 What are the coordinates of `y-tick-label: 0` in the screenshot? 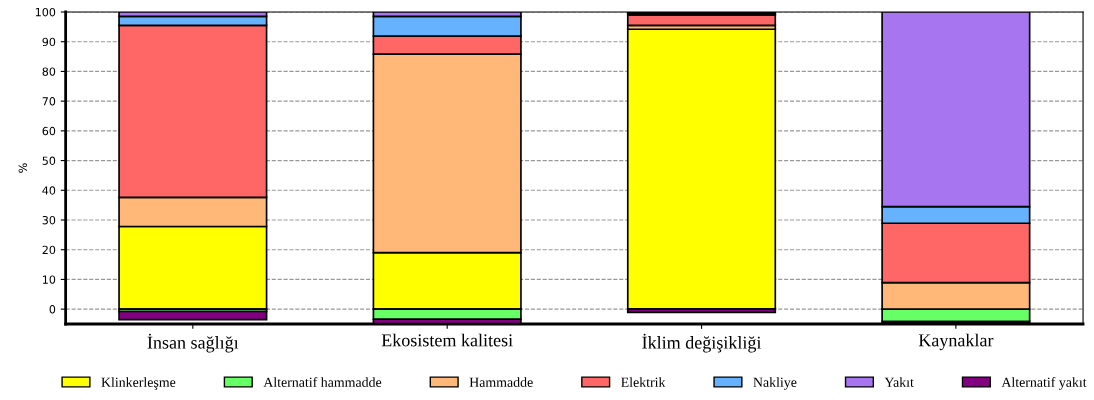 It's located at (52, 309).